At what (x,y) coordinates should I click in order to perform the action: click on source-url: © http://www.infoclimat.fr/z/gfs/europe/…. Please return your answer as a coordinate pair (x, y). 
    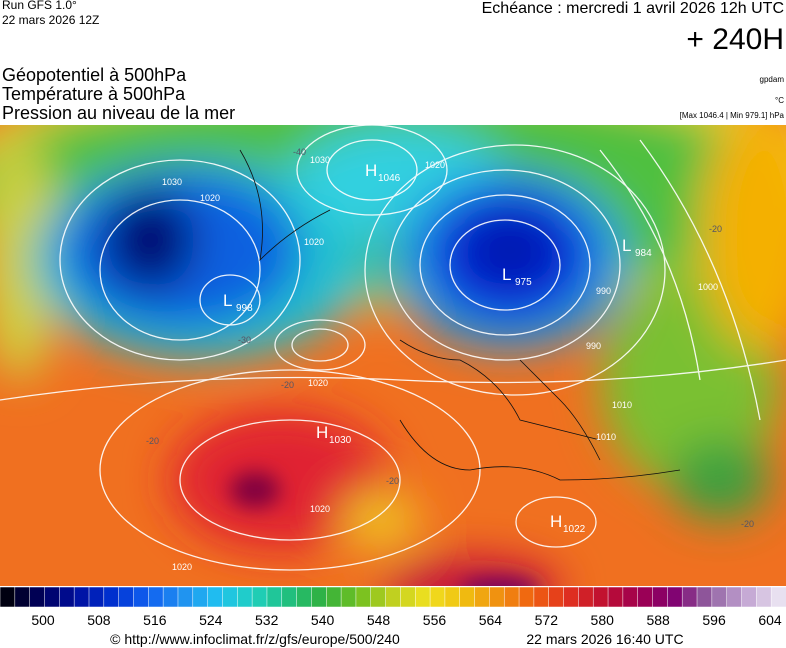
    Looking at the image, I should click on (255, 639).